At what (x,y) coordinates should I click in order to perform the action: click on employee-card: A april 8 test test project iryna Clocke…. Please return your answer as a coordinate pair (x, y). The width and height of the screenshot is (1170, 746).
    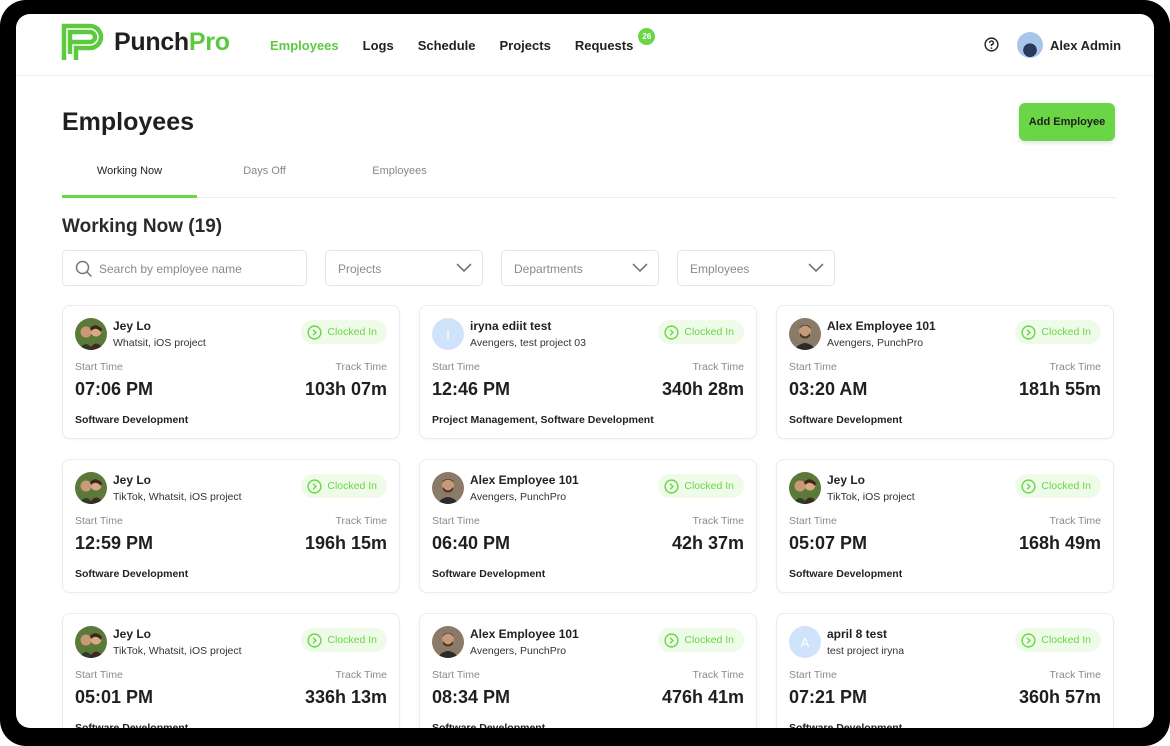
    Looking at the image, I should click on (945, 670).